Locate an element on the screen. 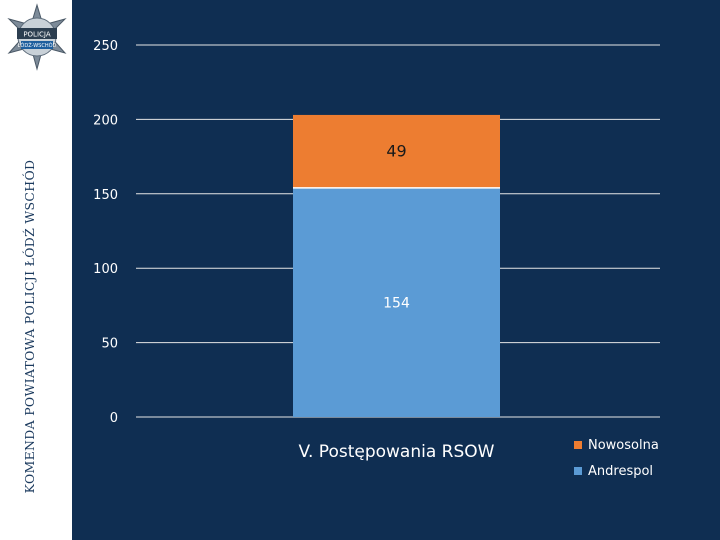 The width and height of the screenshot is (720, 540). legend: Nowosolna Andrespol is located at coordinates (616, 458).